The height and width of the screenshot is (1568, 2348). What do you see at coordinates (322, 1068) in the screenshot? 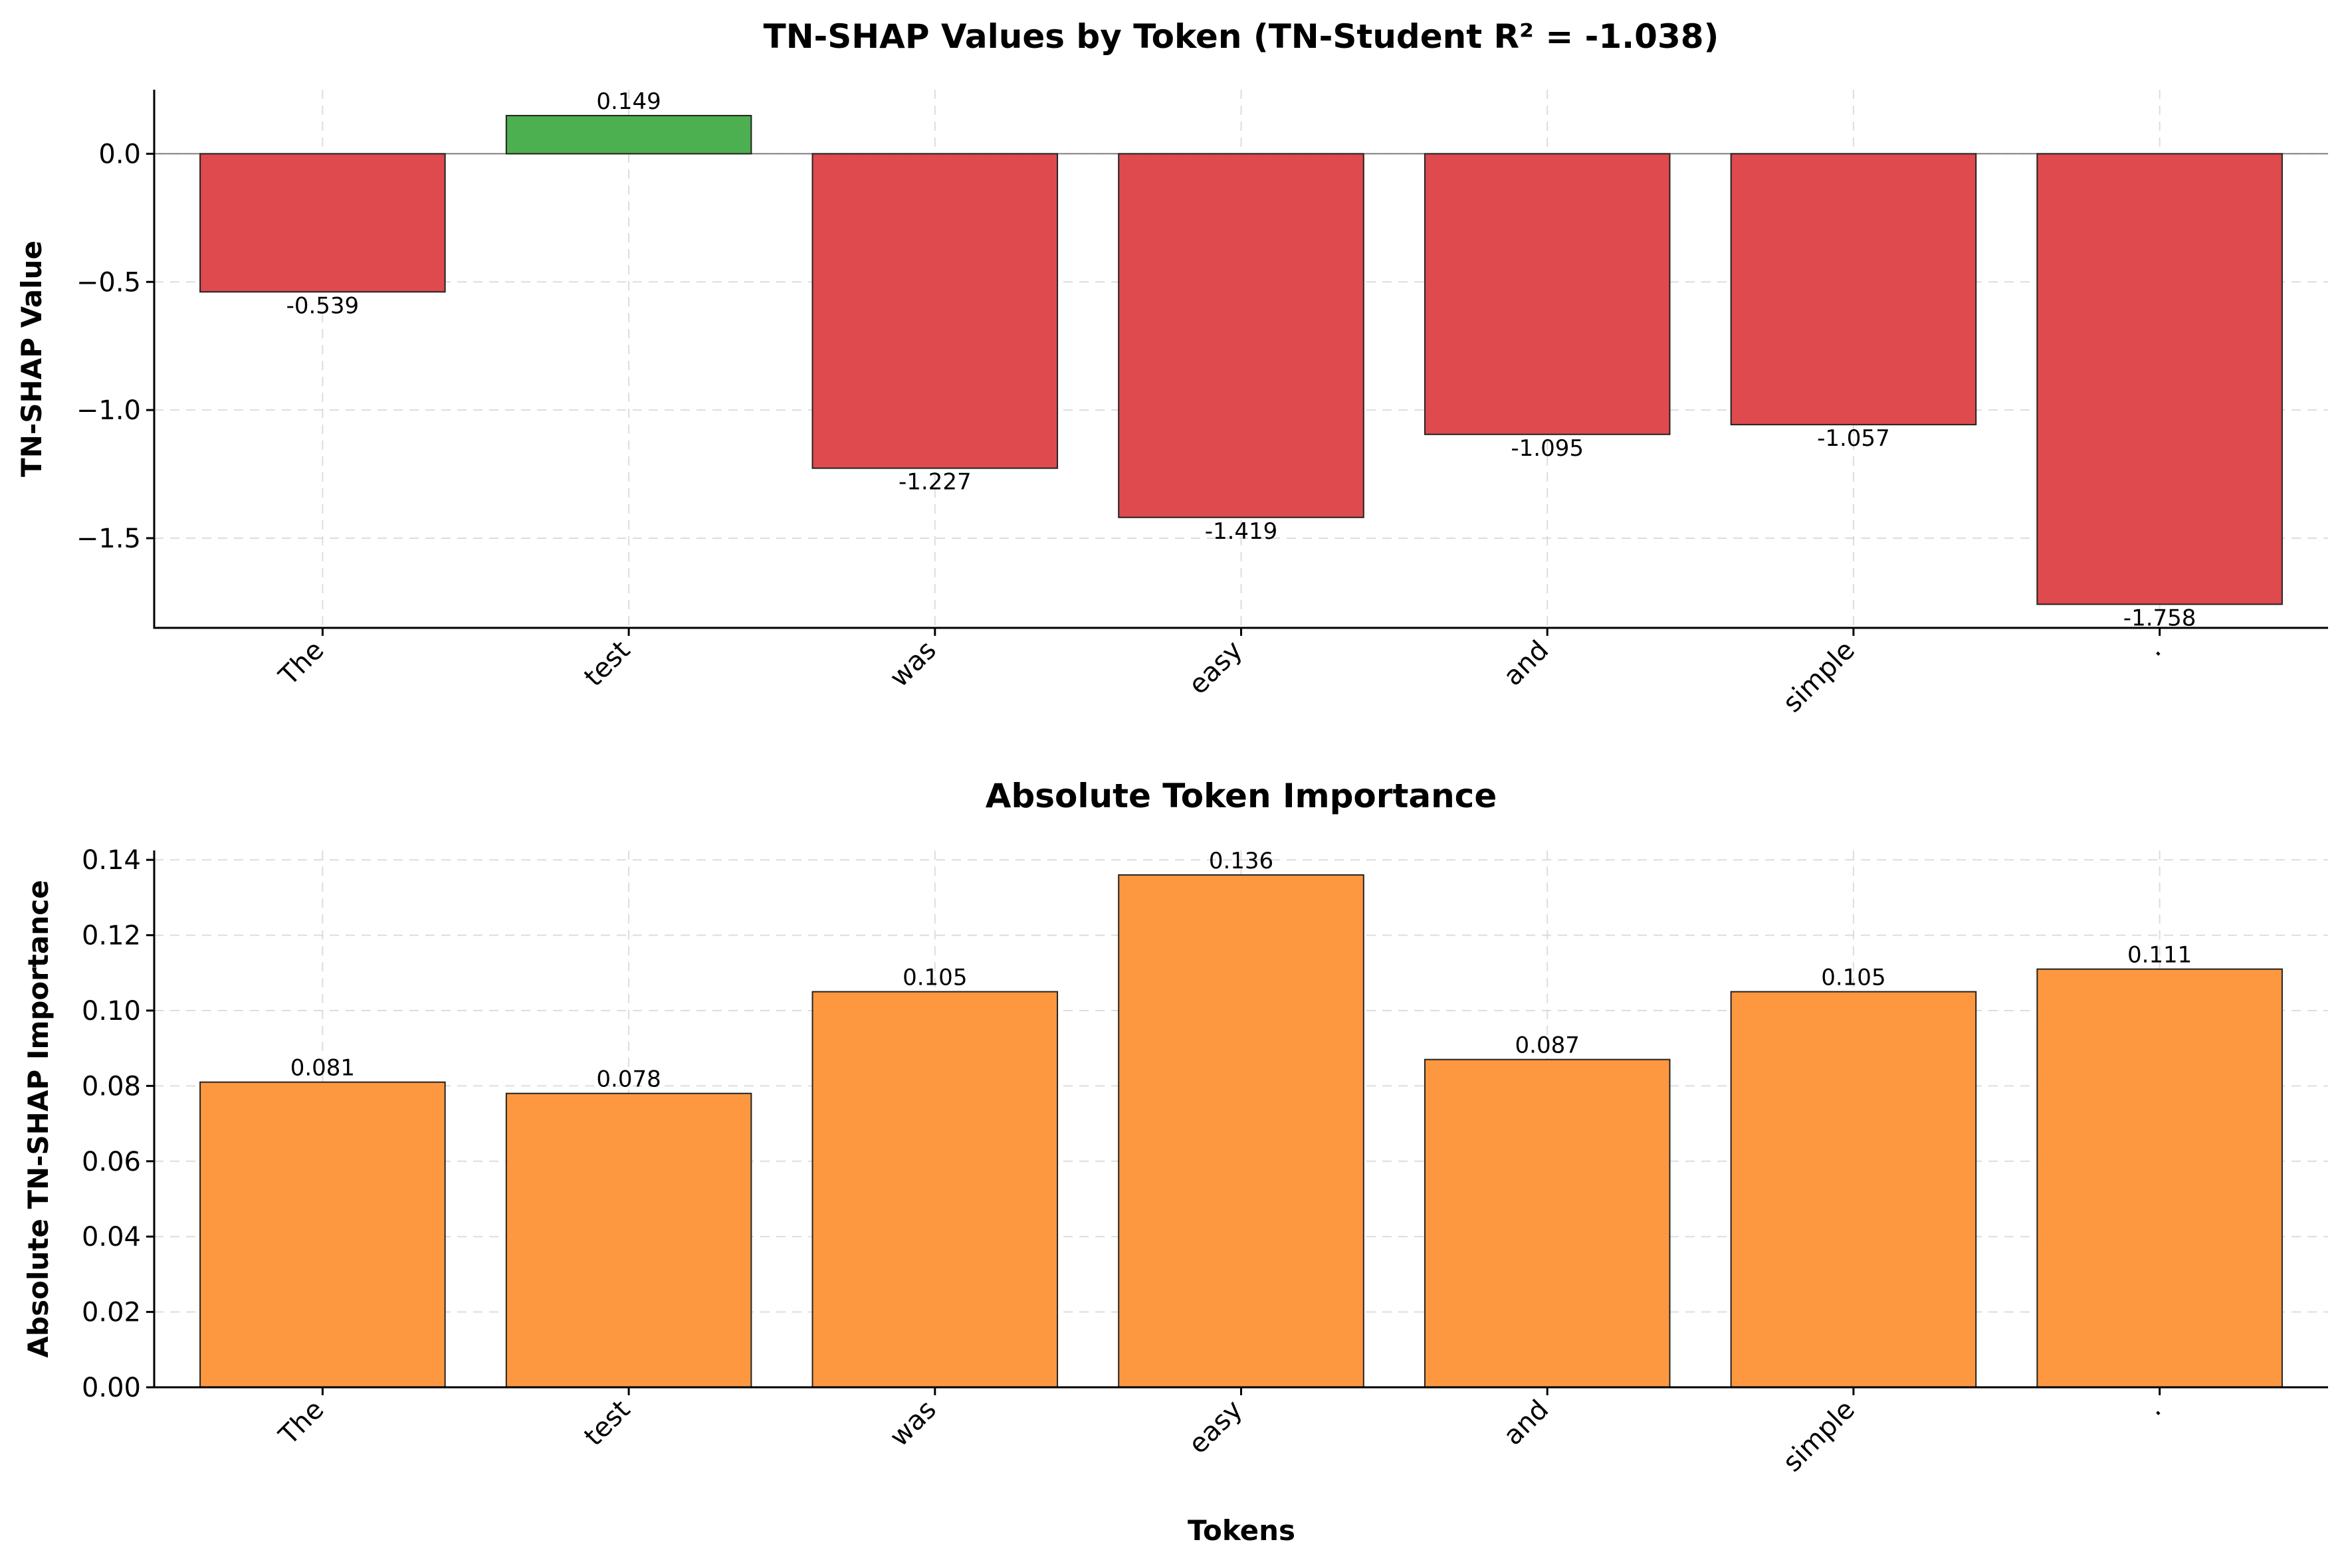
I see `data-label: 0.081` at bounding box center [322, 1068].